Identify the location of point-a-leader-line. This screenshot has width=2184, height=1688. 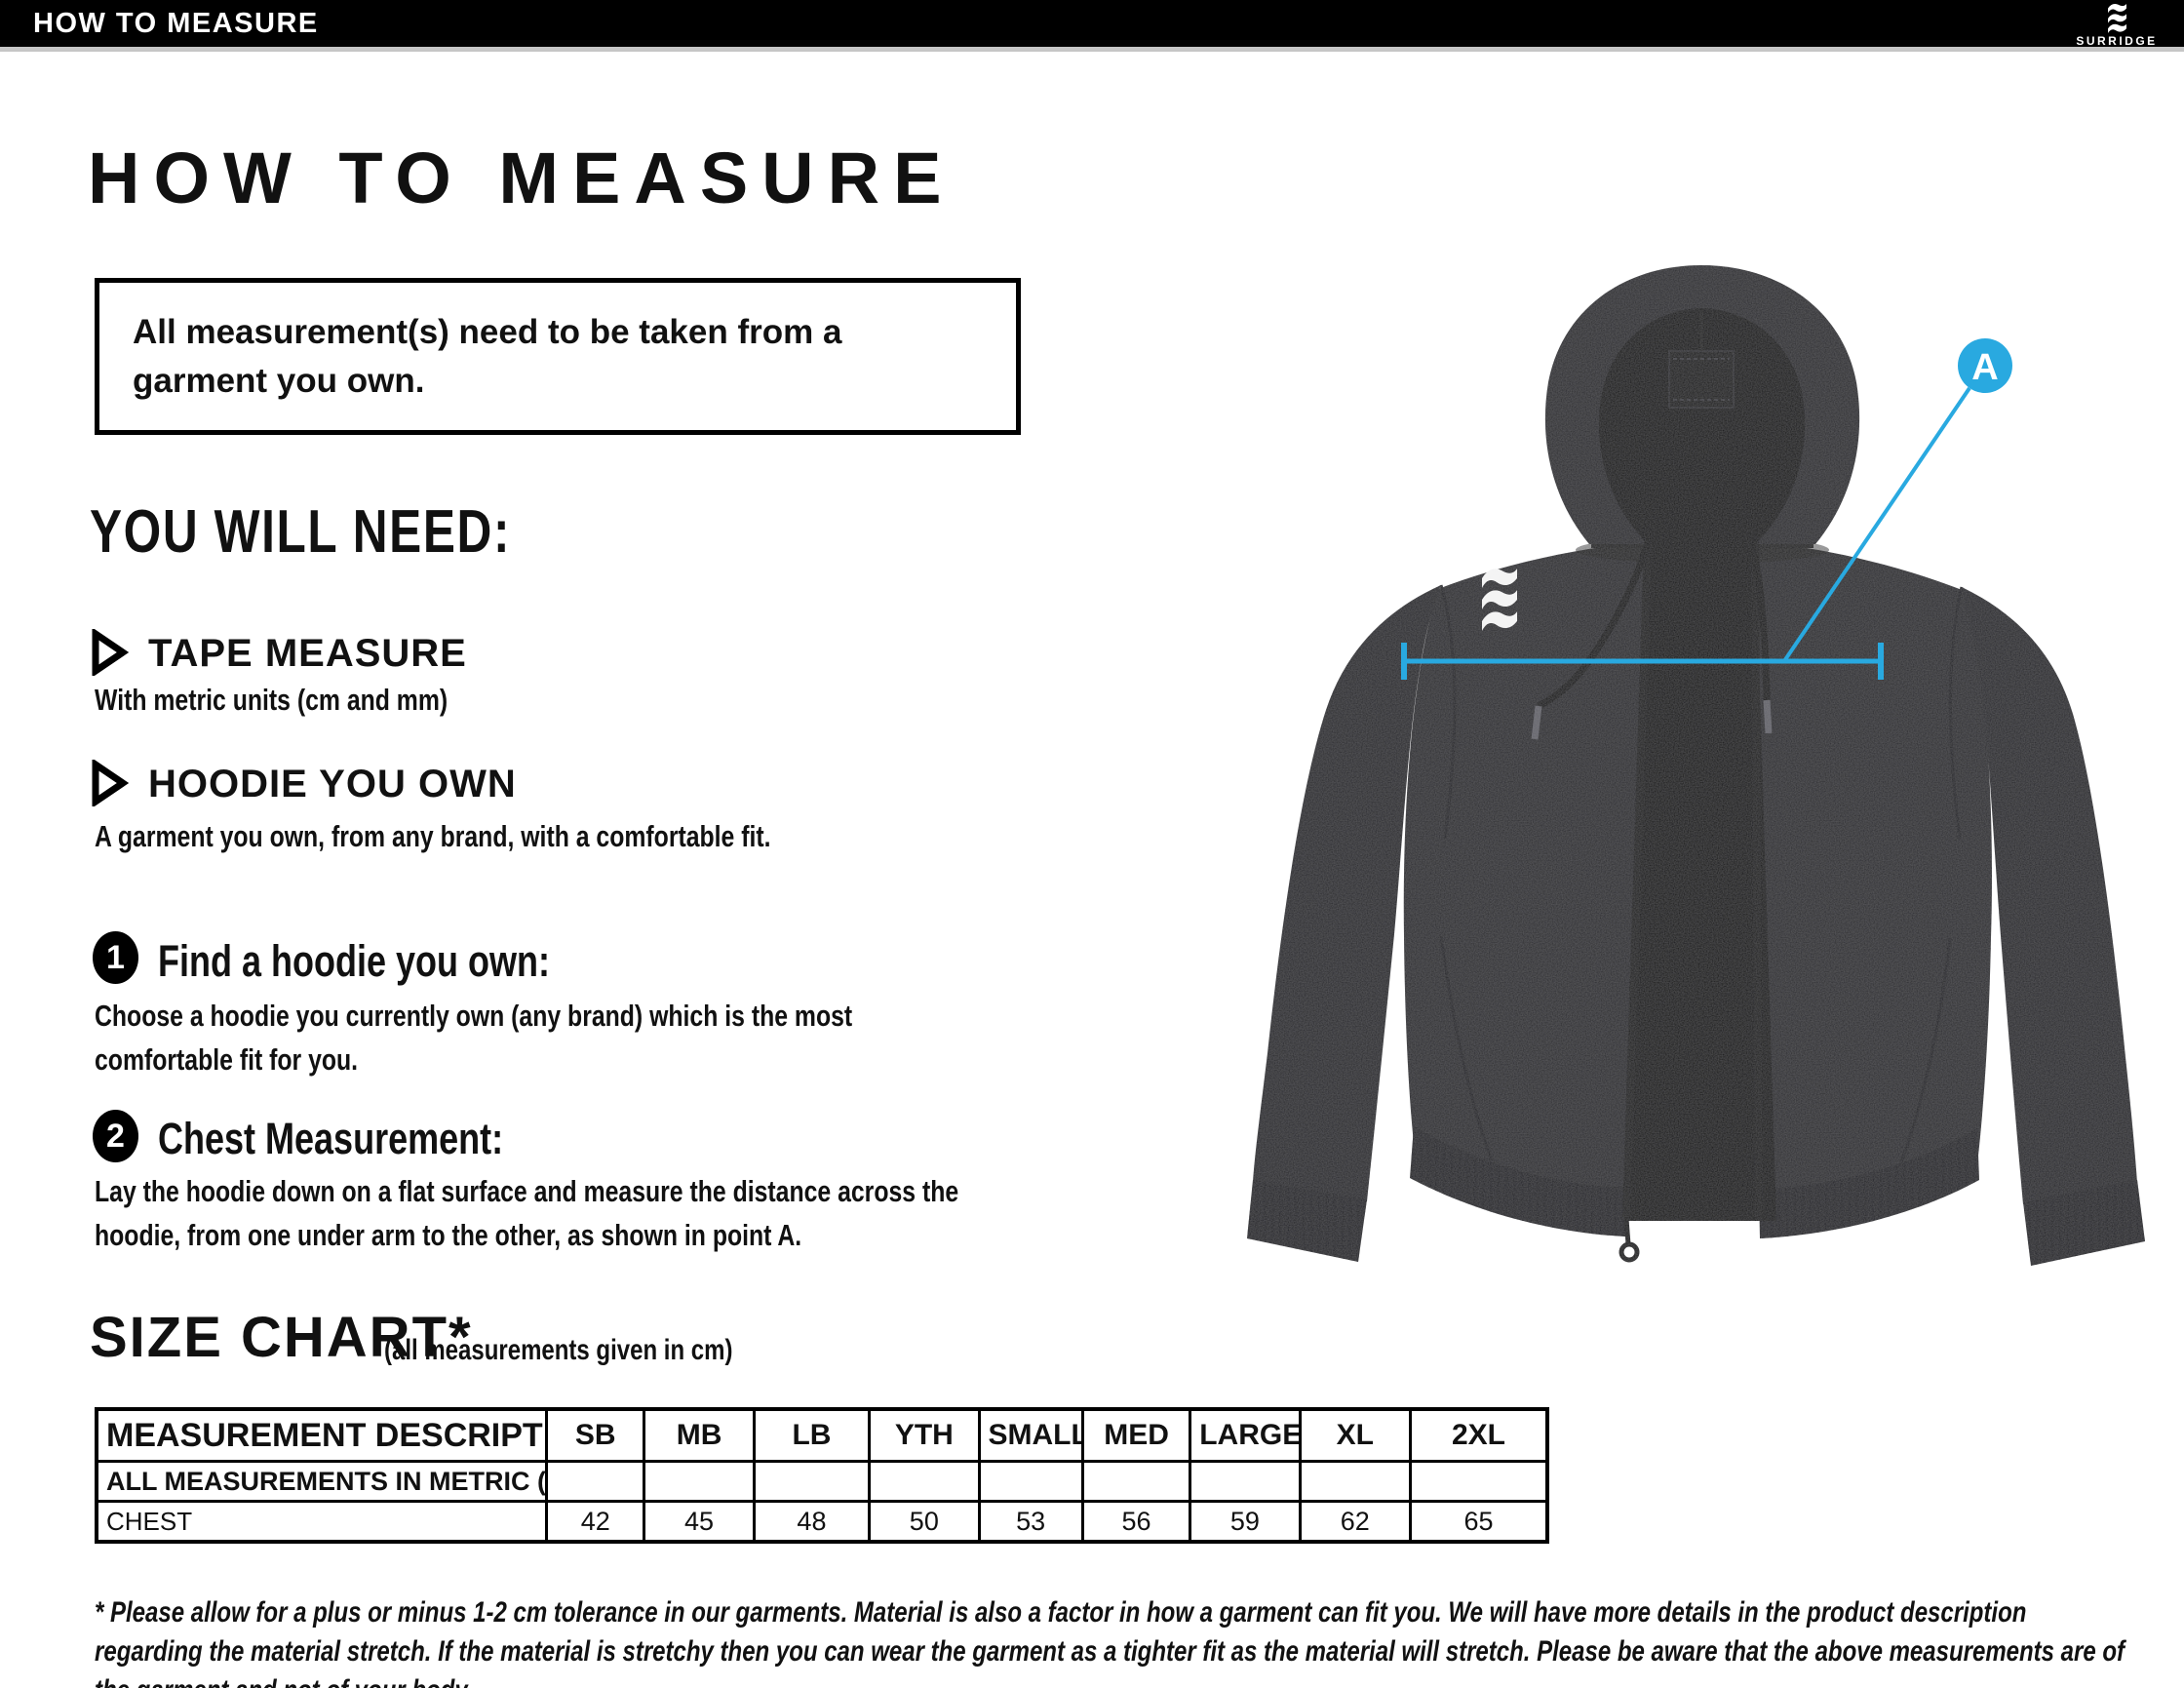
(1876, 524).